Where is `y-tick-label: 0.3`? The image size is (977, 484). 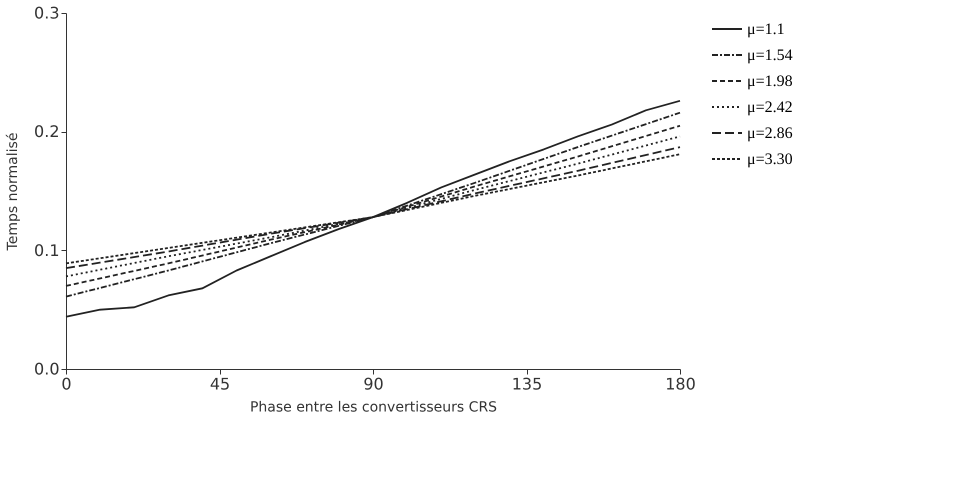 y-tick-label: 0.3 is located at coordinates (47, 13).